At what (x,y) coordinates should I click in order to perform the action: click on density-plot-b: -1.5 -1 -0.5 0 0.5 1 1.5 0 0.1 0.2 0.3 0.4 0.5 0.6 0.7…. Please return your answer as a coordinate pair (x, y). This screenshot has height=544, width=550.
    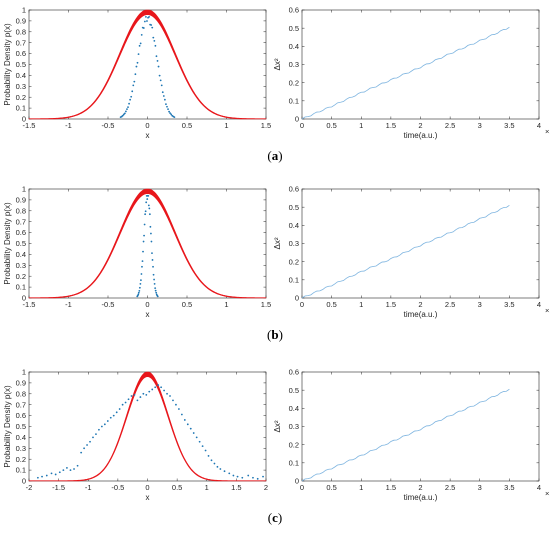
    Looking at the image, I should click on (137, 252).